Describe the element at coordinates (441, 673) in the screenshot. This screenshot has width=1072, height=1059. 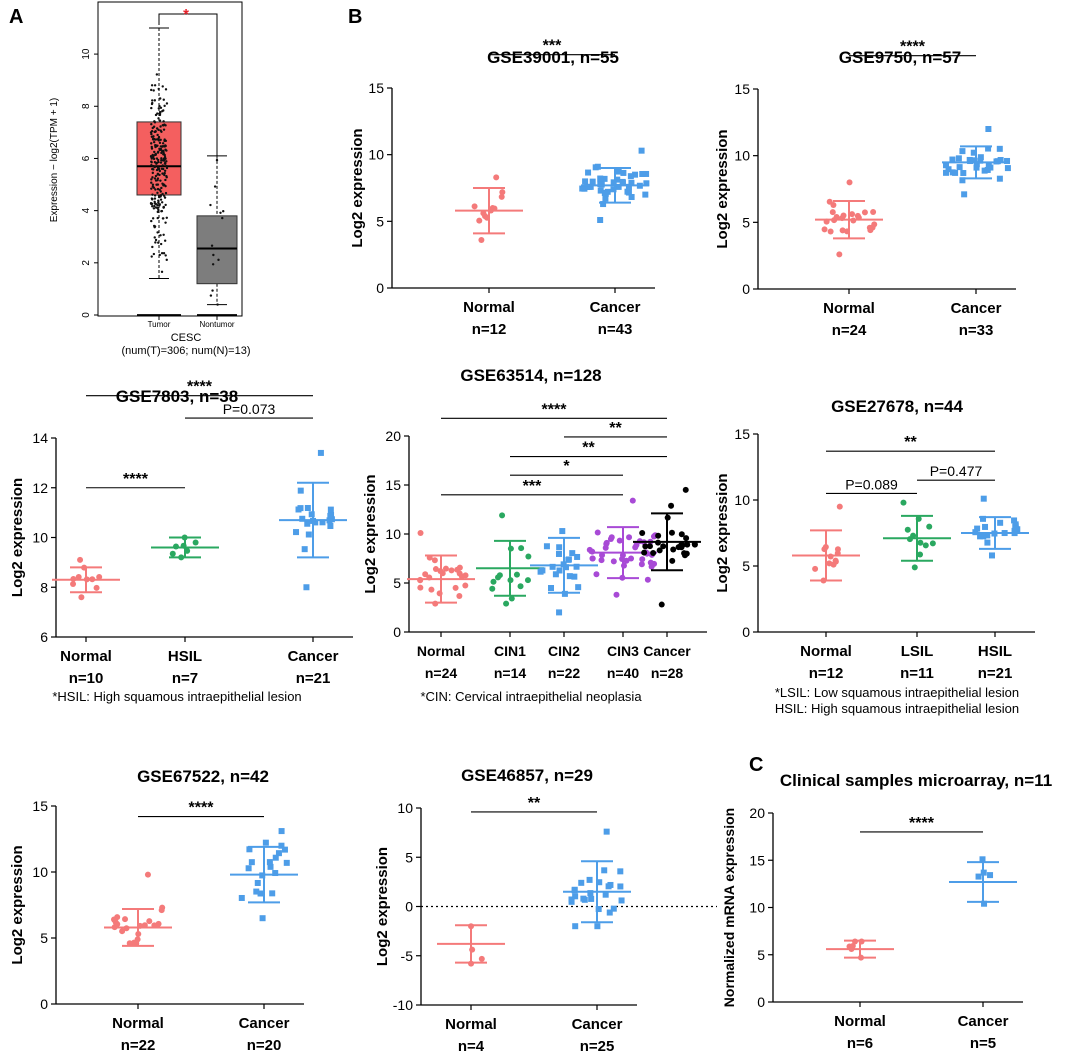
I see `group-count-label: n=24` at that location.